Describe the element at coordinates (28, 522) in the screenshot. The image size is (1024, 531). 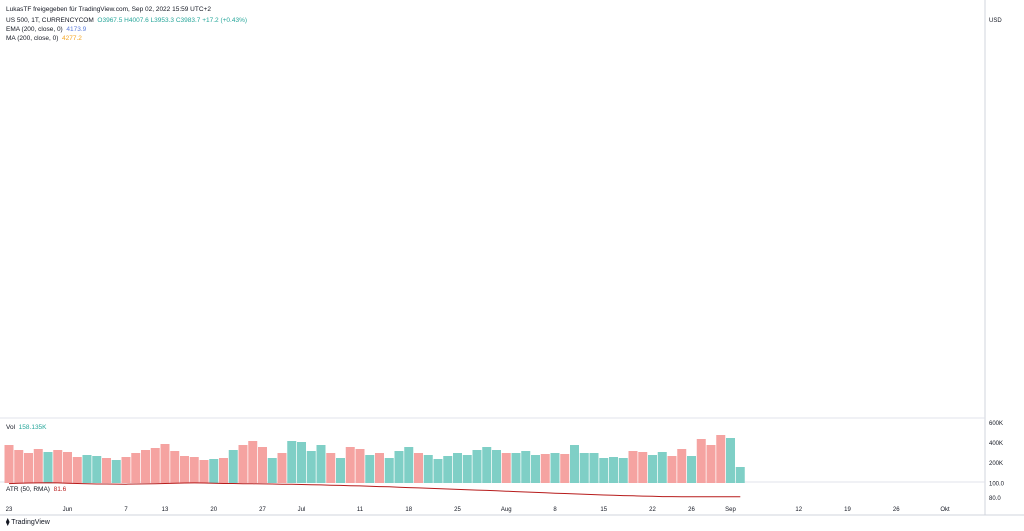
I see `tradingview-brand: ⧫ TradingView` at that location.